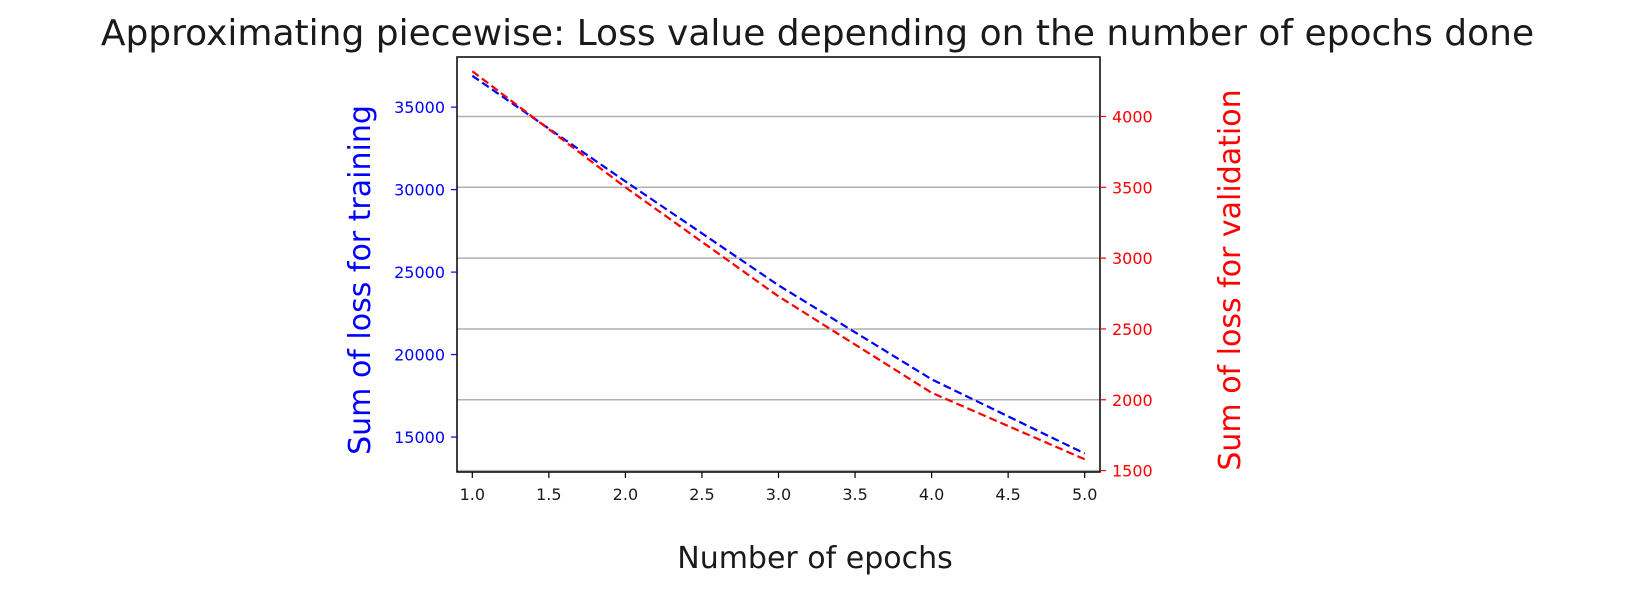 This screenshot has width=1635, height=603. I want to click on y-left-tick-label: 25000, so click(419, 272).